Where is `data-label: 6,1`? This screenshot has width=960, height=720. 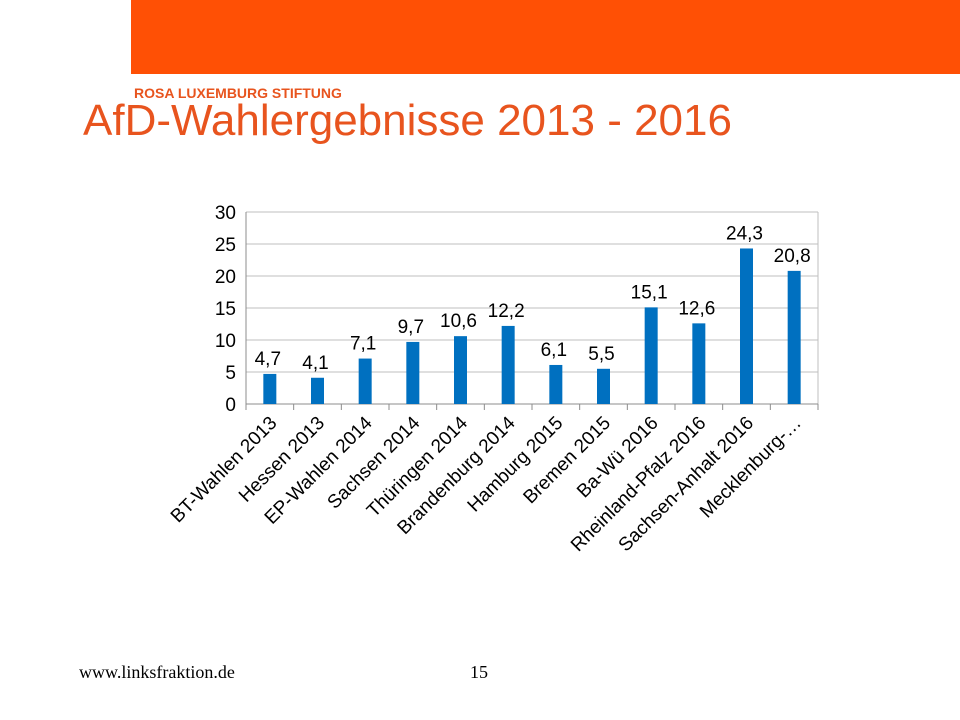 data-label: 6,1 is located at coordinates (554, 350).